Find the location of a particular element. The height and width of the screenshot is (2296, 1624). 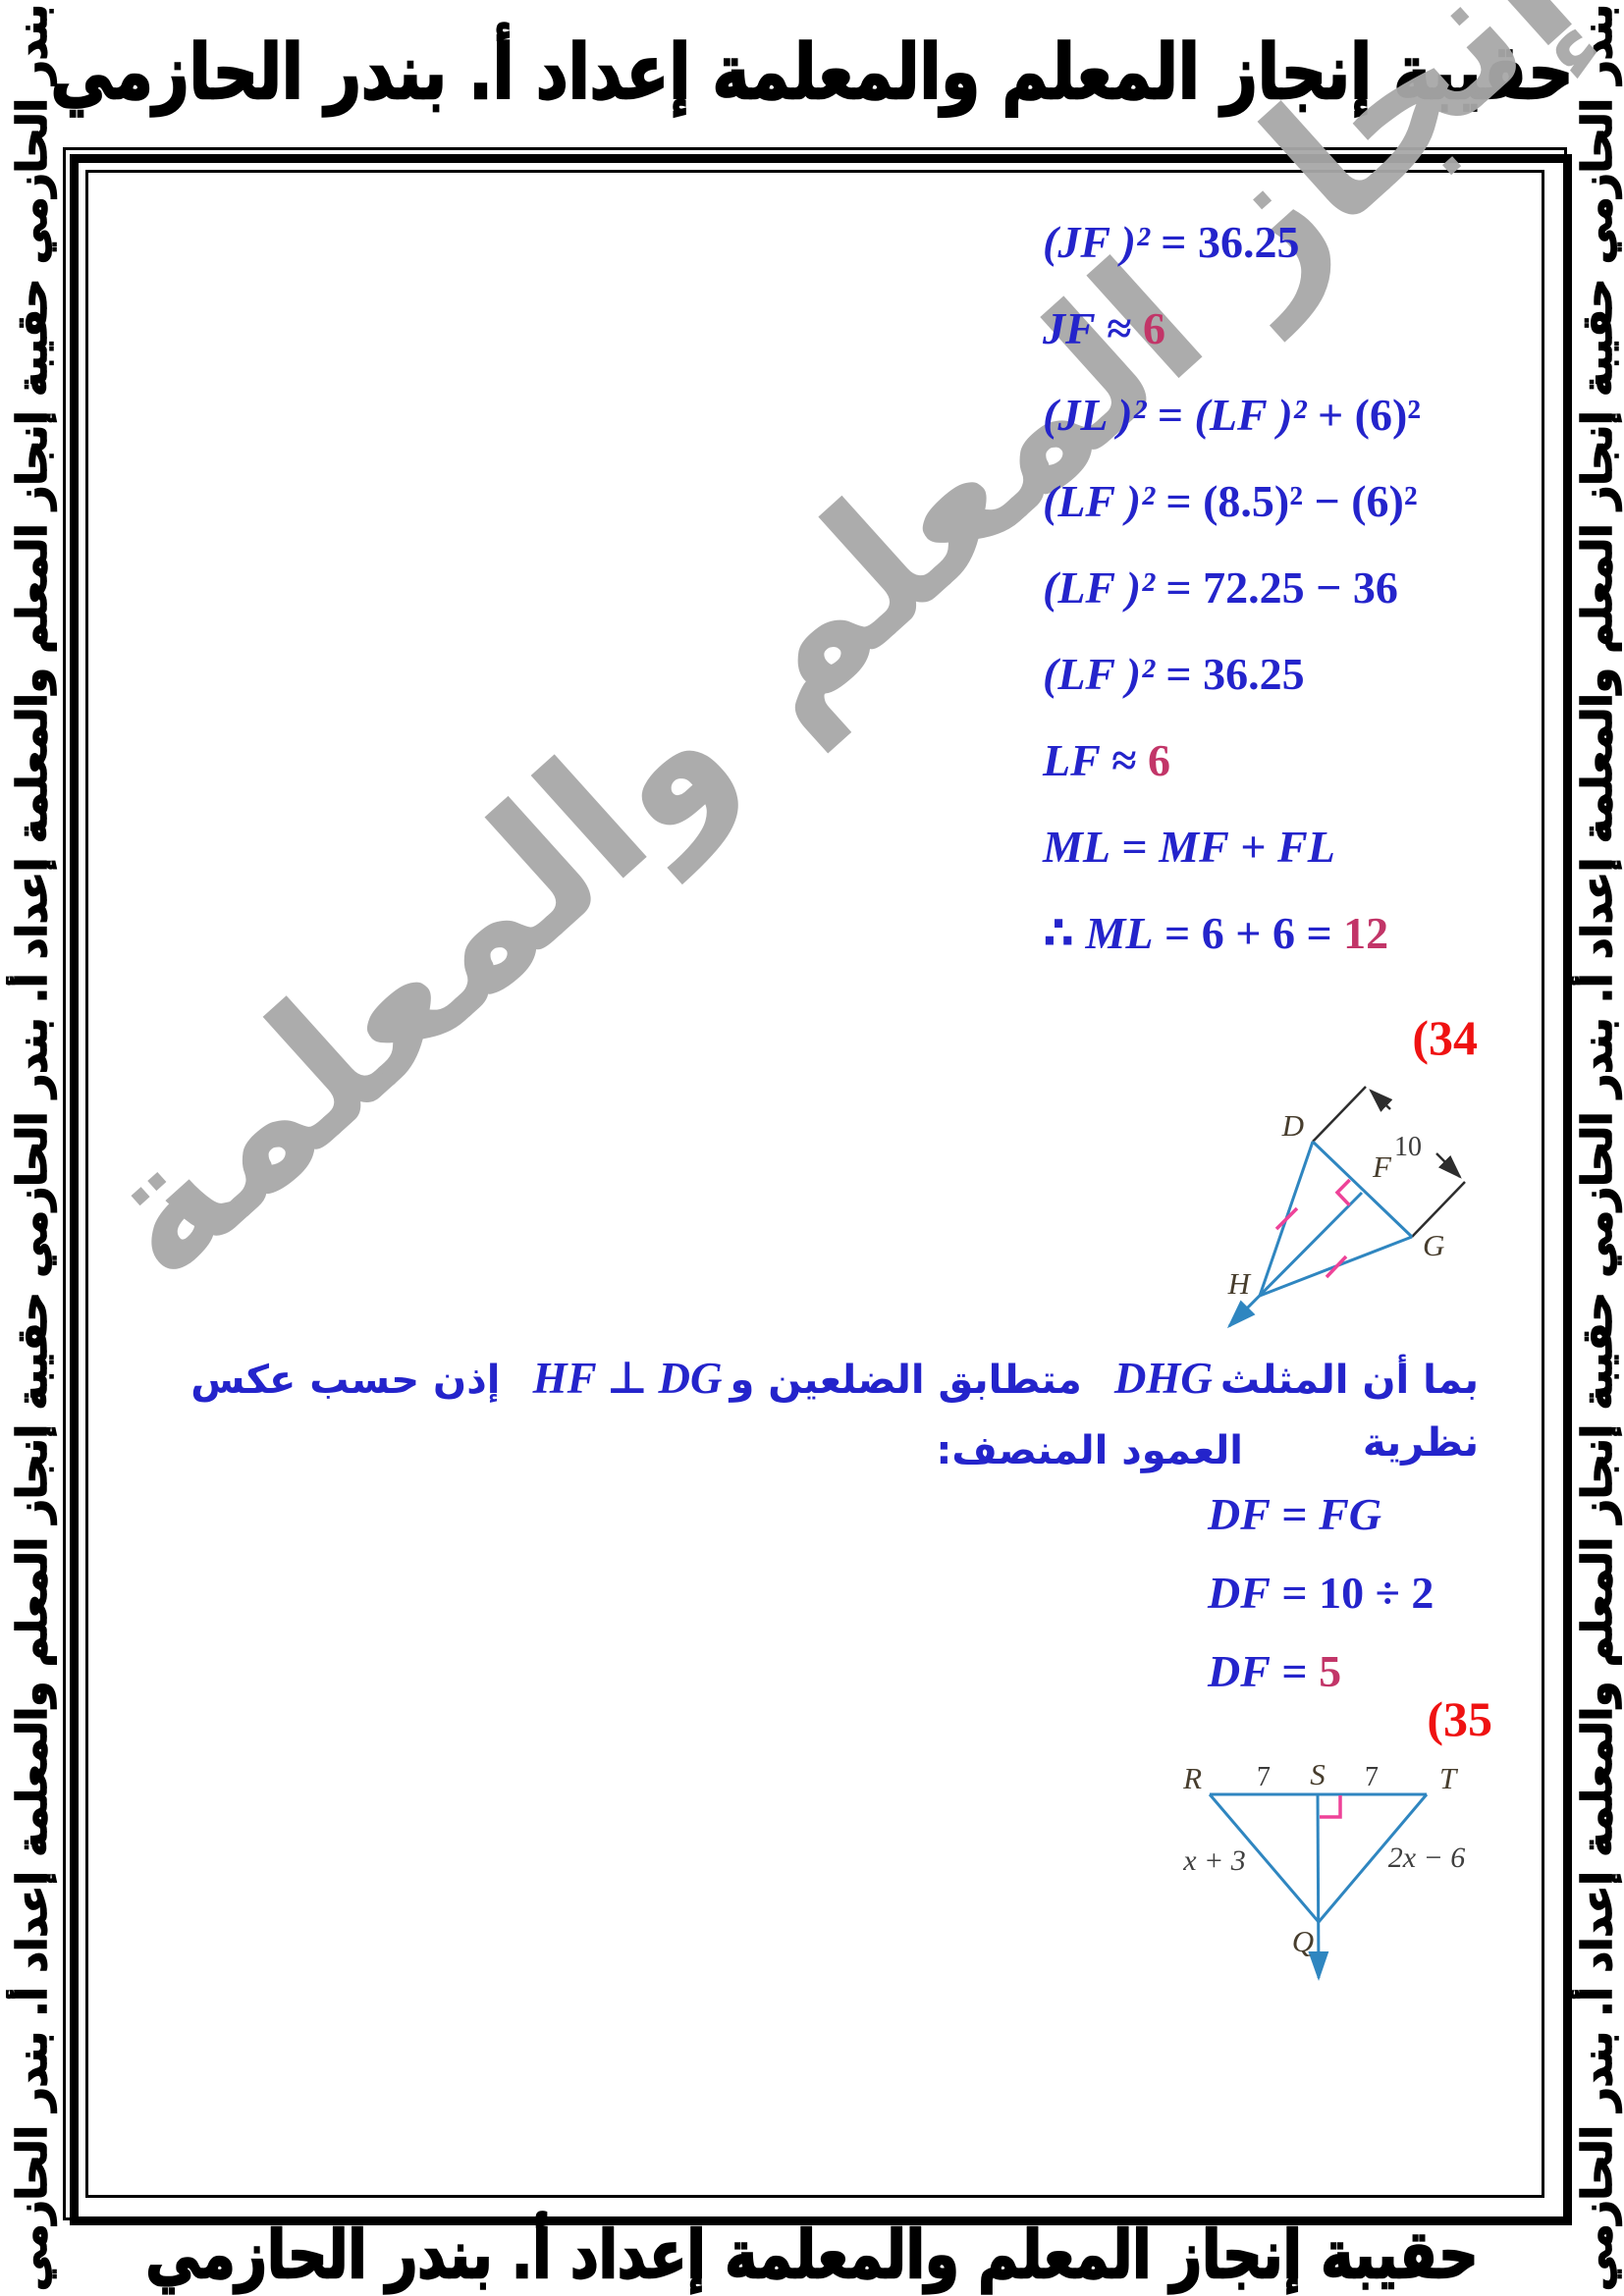

arabic-text: إذن حسب عكس نظرية is located at coordinates (834, 1412).